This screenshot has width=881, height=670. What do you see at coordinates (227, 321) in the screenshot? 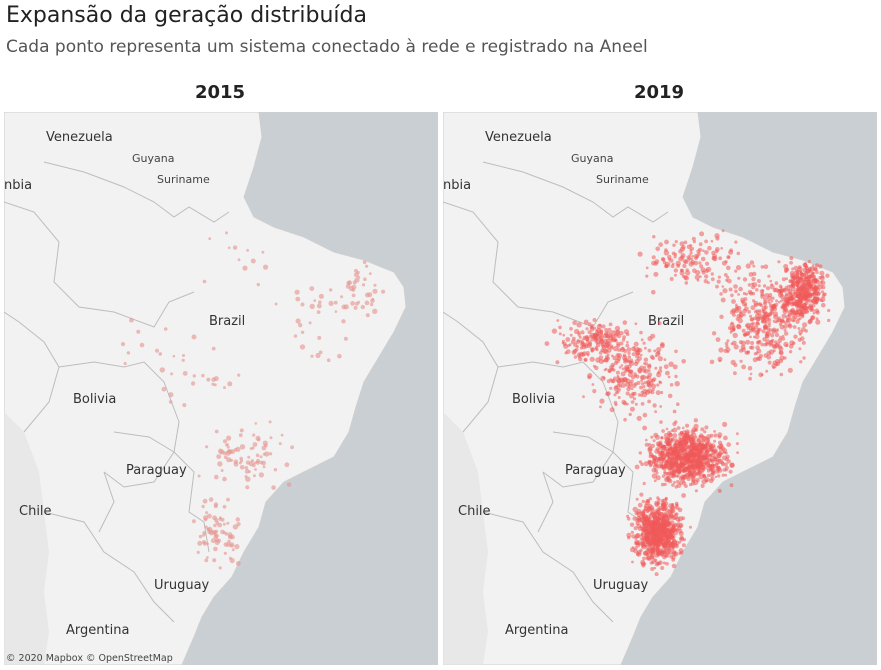
I see `label-brazil: Brazil` at bounding box center [227, 321].